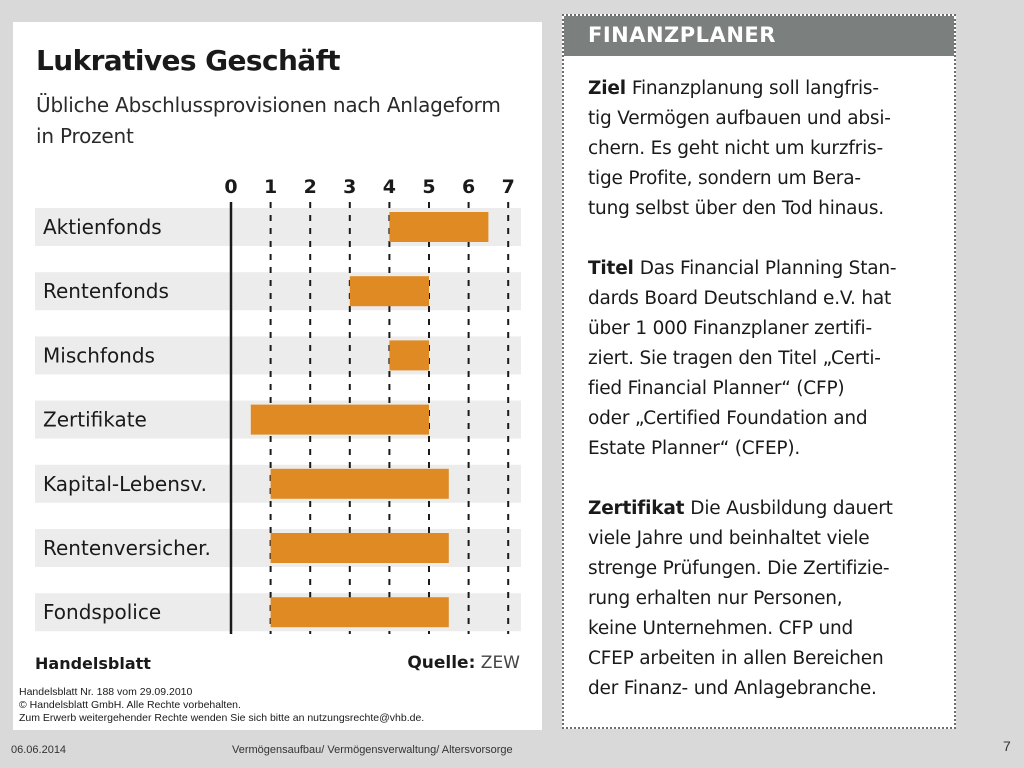 This screenshot has height=768, width=1024. Describe the element at coordinates (729, 538) in the screenshot. I see `info-line: viele Jahre und beinhaltet viele` at that location.